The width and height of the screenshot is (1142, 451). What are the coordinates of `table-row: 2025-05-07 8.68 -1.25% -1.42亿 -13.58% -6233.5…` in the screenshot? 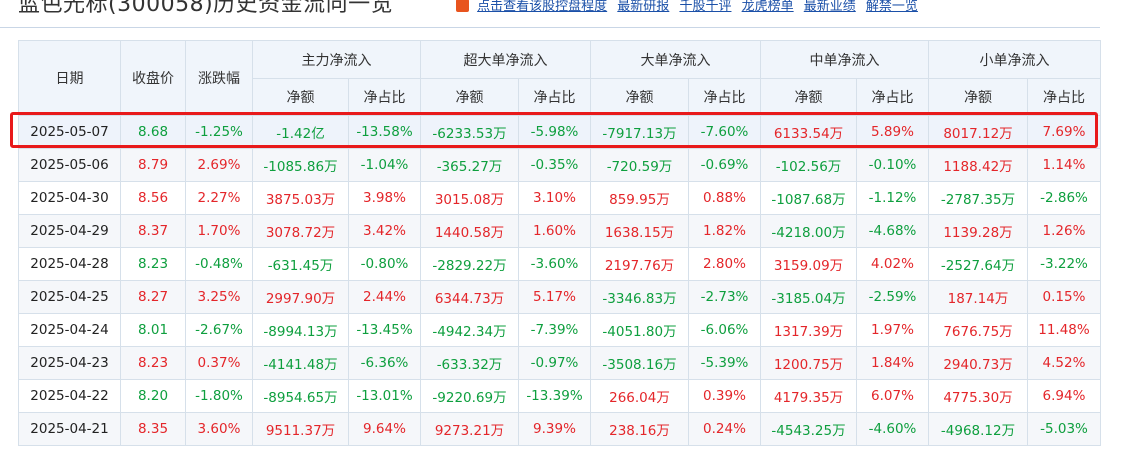 It's located at (559, 132).